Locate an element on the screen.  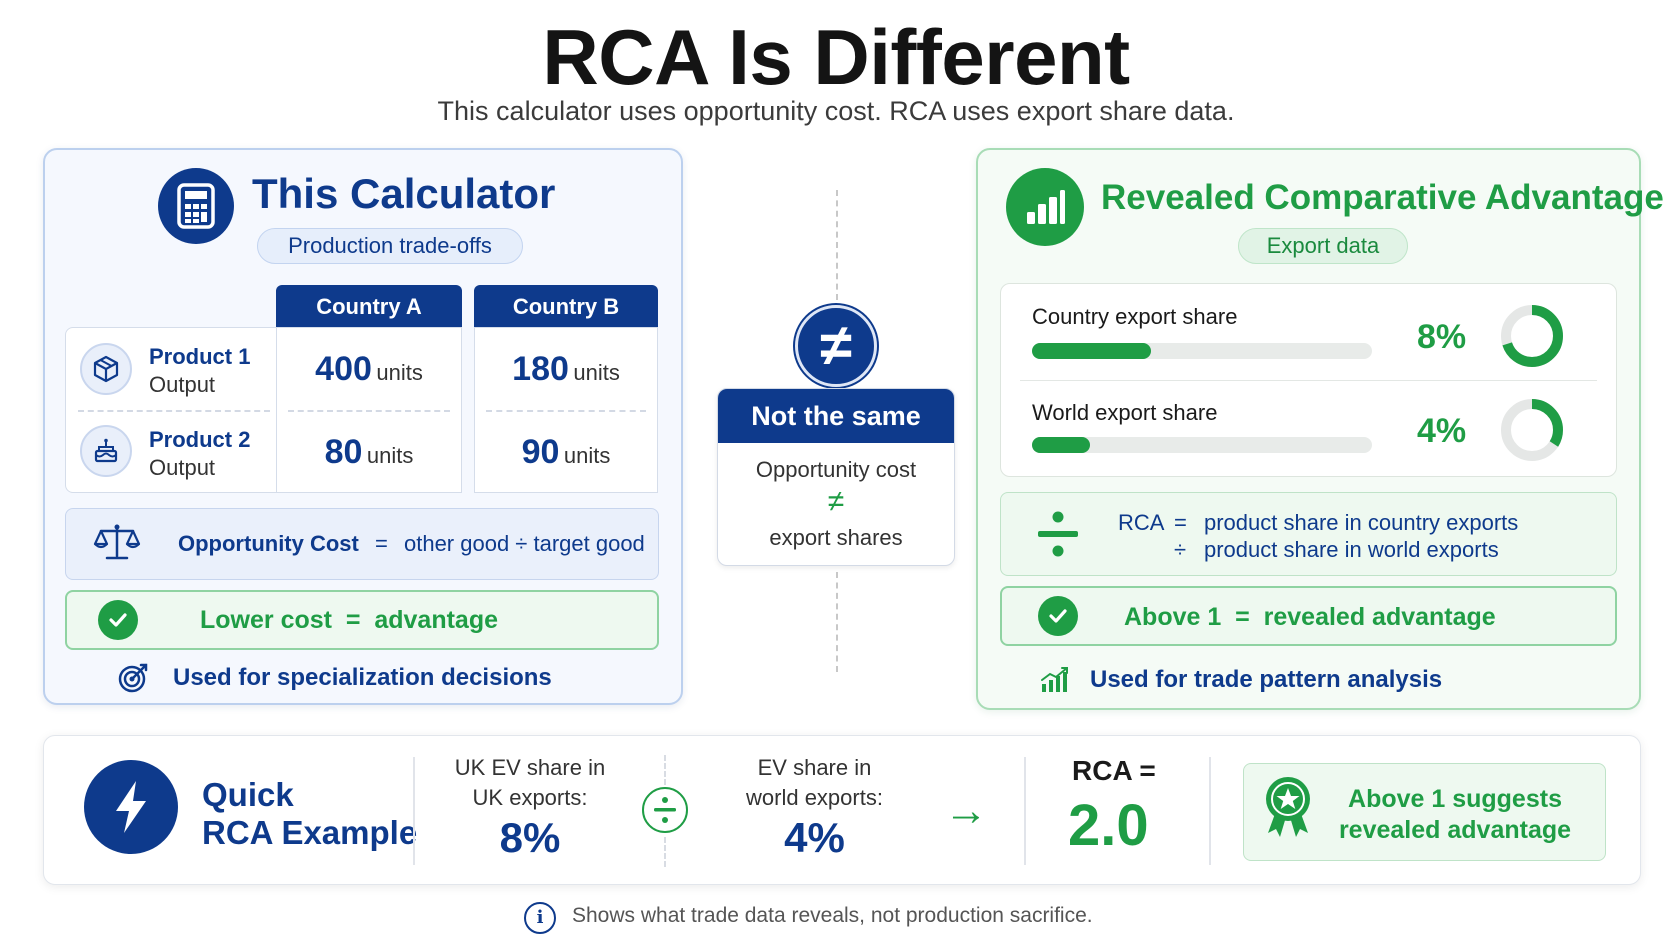
not-equal-icon: ≠ is located at coordinates (836, 346).